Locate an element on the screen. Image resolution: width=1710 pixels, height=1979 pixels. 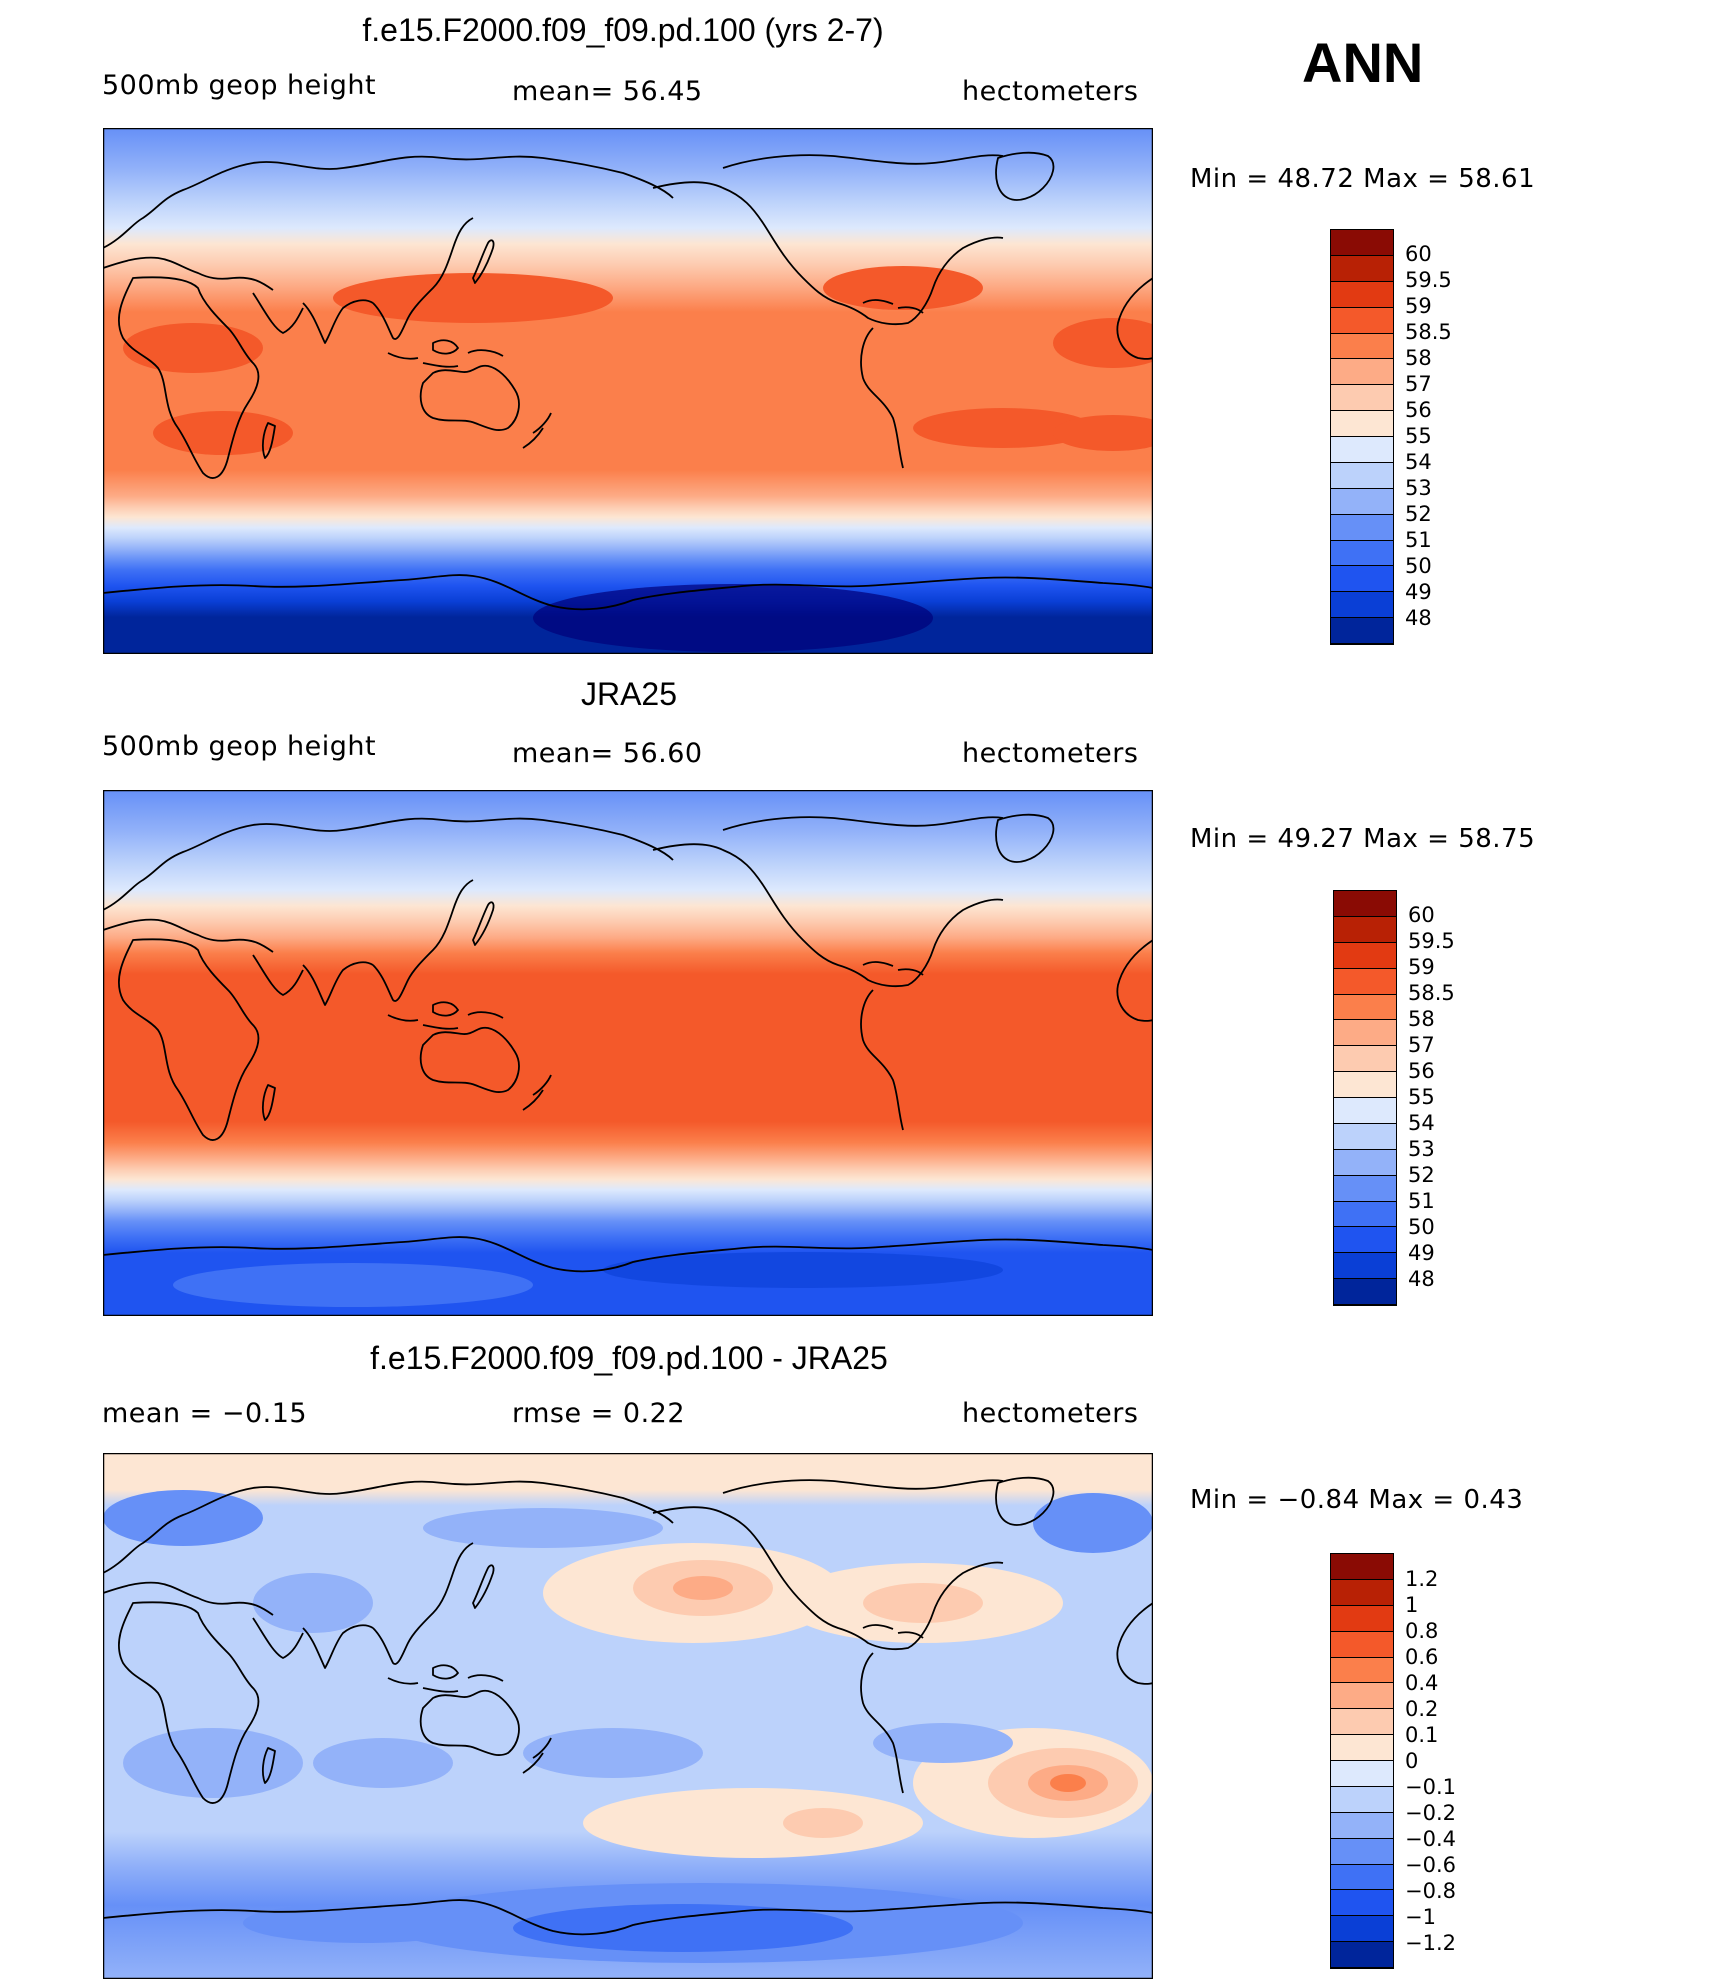
panel-1-title: f.e15.F2000.f09_f09.pd.100 (yrs 2-7) is located at coordinates (623, 30).